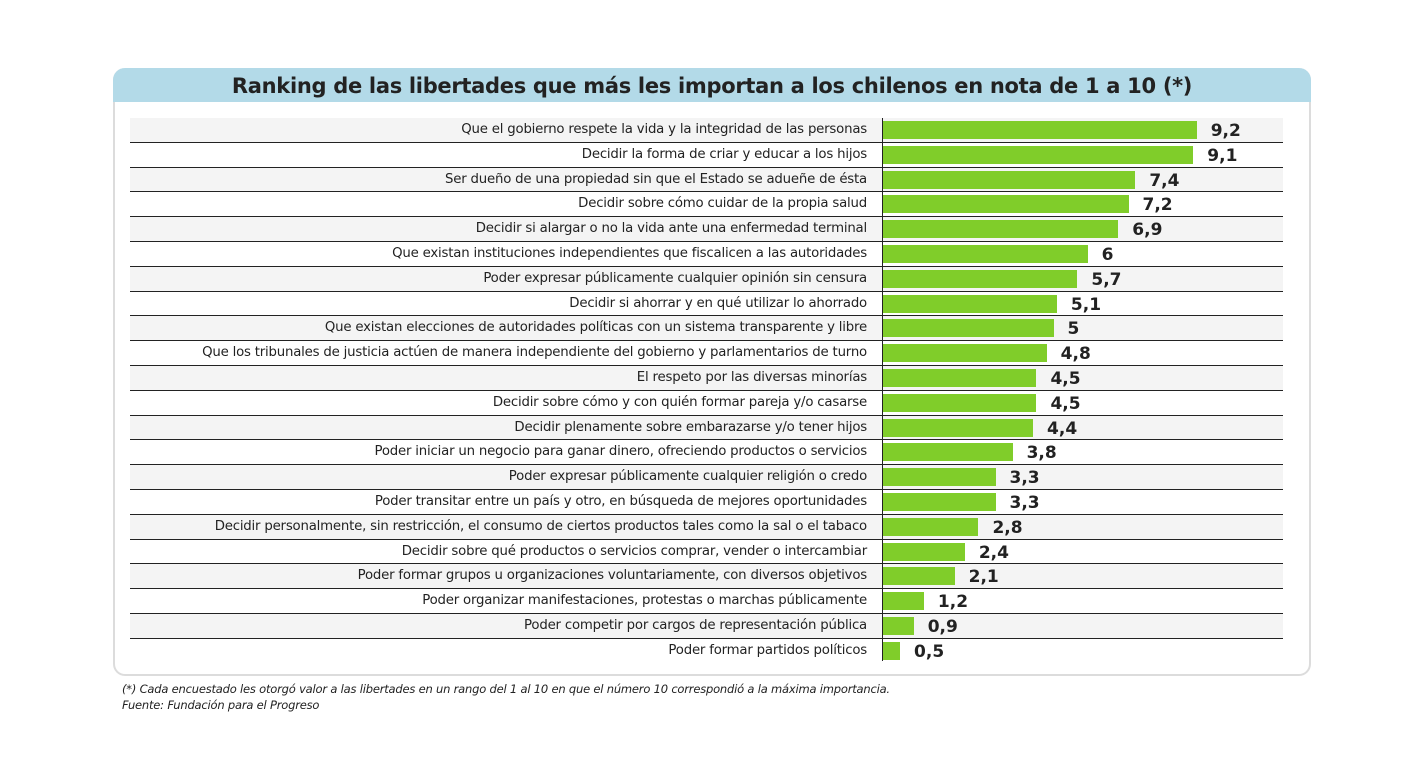 This screenshot has height=768, width=1409. I want to click on value-label: 4,4, so click(1062, 428).